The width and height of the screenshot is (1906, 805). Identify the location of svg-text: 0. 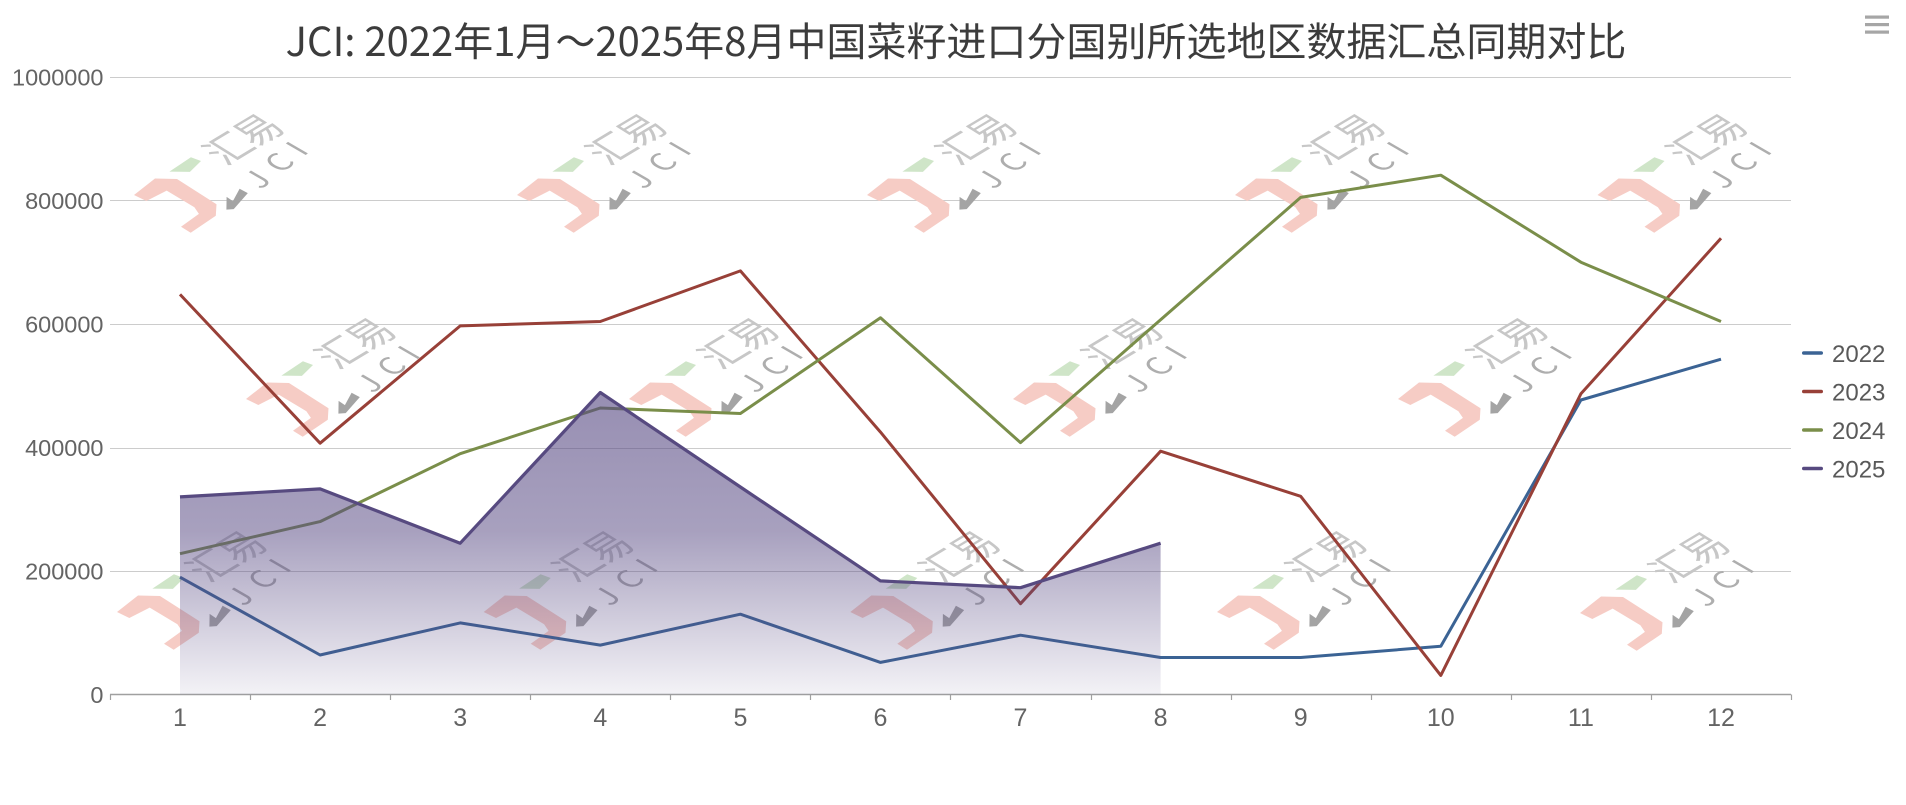
(96, 695).